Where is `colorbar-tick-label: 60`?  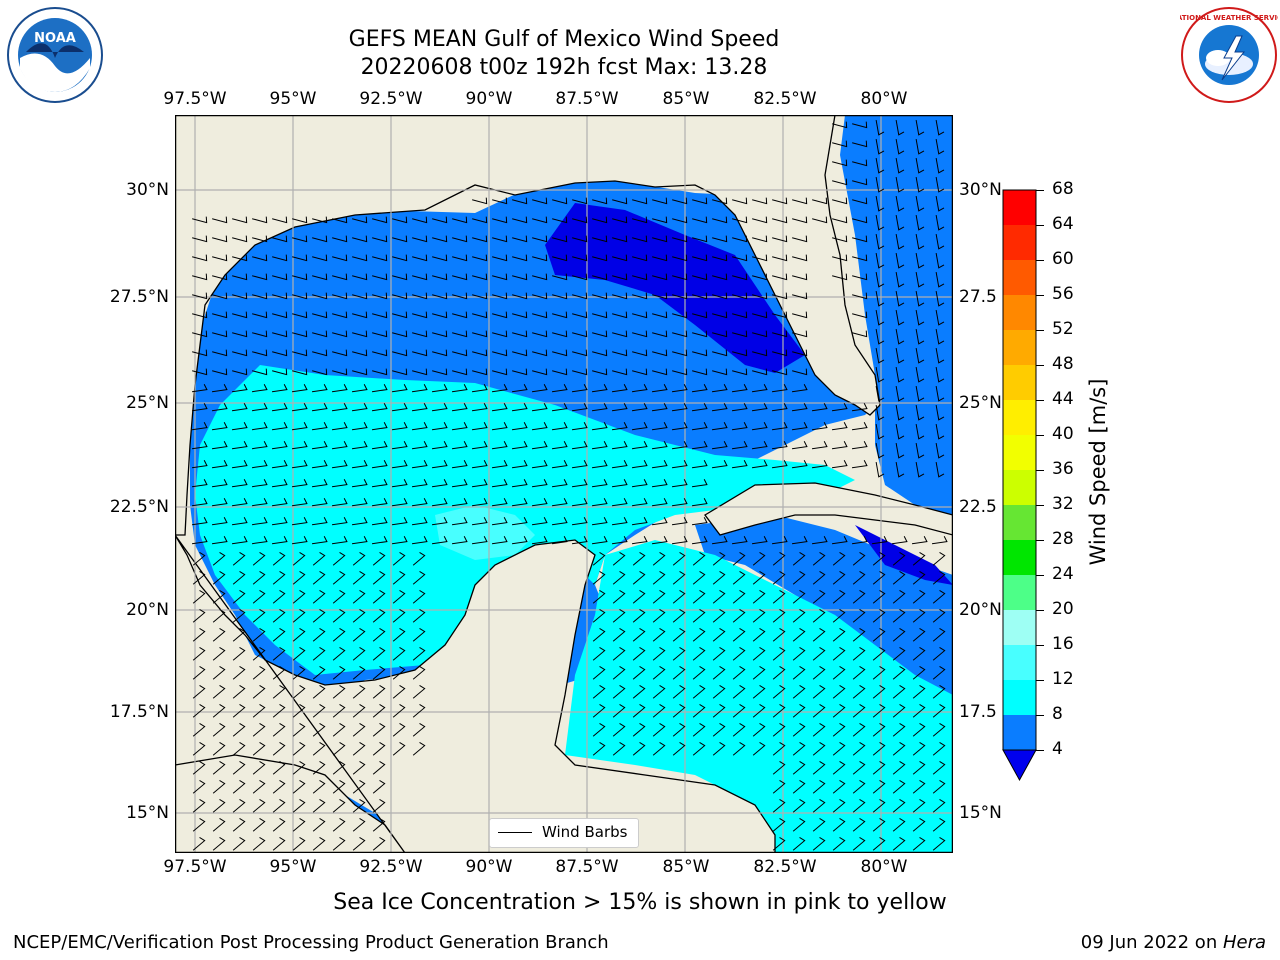
colorbar-tick-label: 60 is located at coordinates (1063, 259).